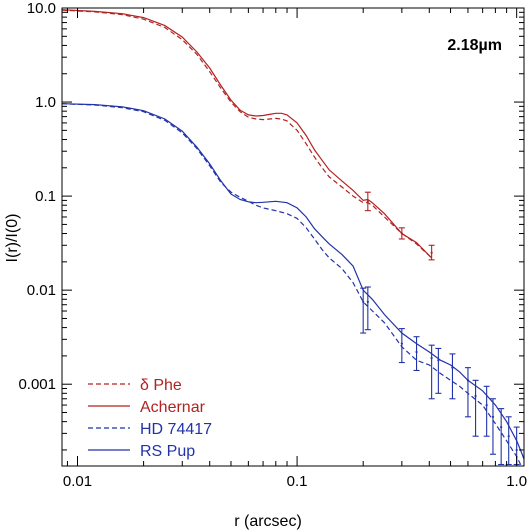 The height and width of the screenshot is (532, 532). I want to click on y-tick-label: 0.01, so click(41, 290).